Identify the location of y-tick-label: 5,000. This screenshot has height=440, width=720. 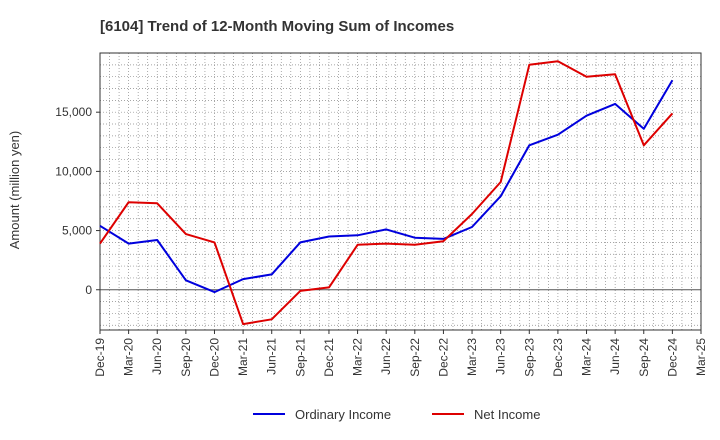
(77, 231).